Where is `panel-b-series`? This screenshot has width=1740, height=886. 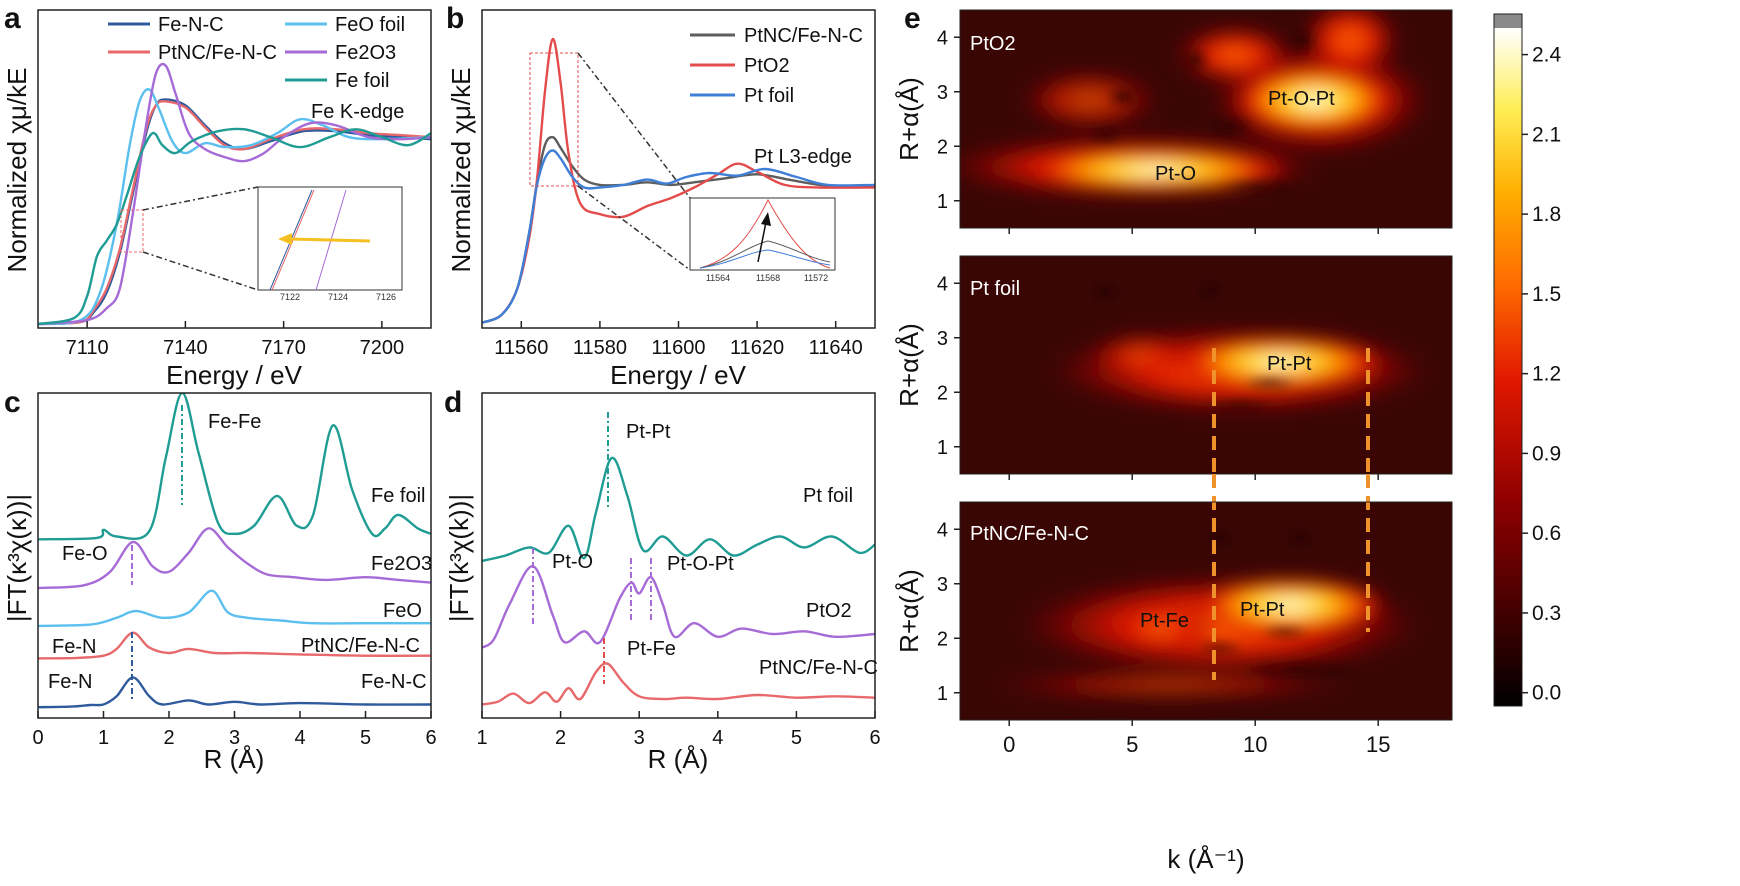 panel-b-series is located at coordinates (678, 180).